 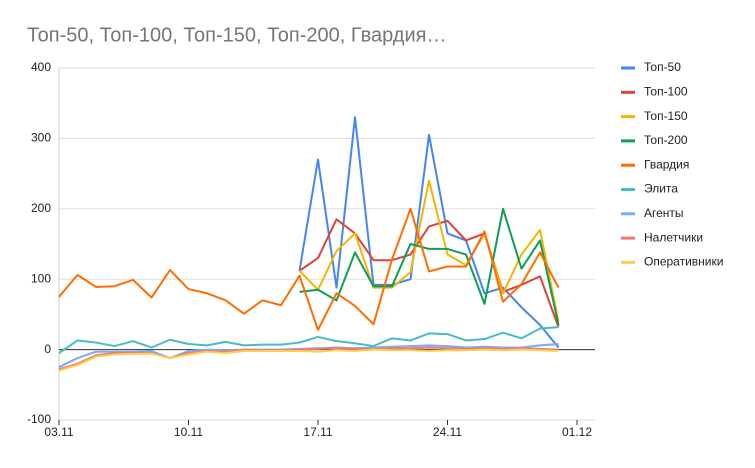 What do you see at coordinates (41, 138) in the screenshot?
I see `y-tick-label: 300` at bounding box center [41, 138].